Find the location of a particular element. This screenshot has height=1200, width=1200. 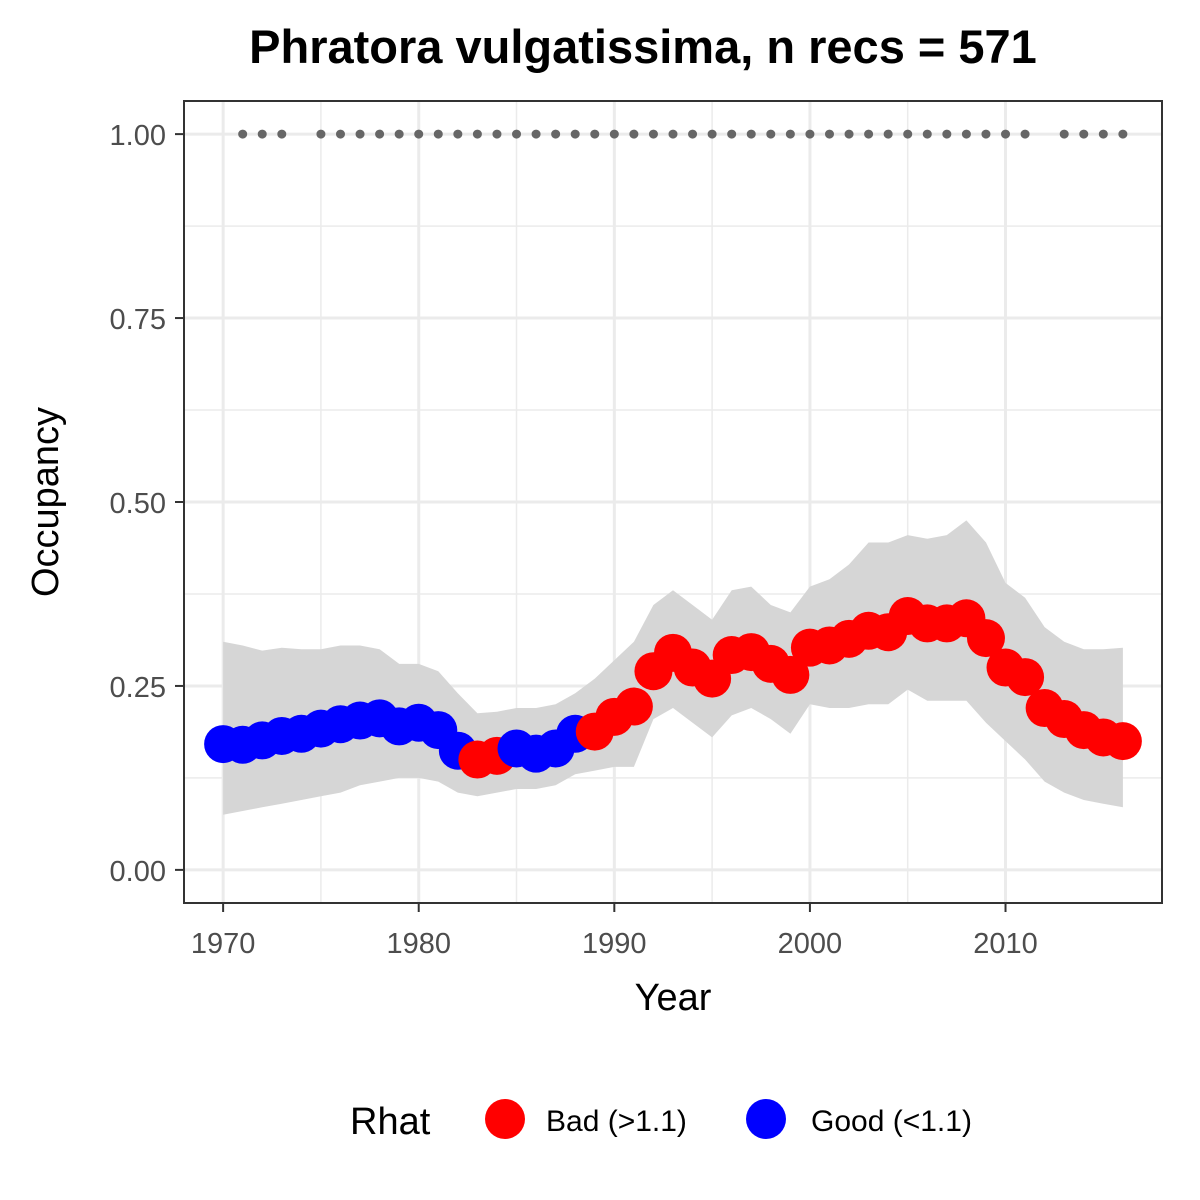

occupancy-points is located at coordinates (673, 688).